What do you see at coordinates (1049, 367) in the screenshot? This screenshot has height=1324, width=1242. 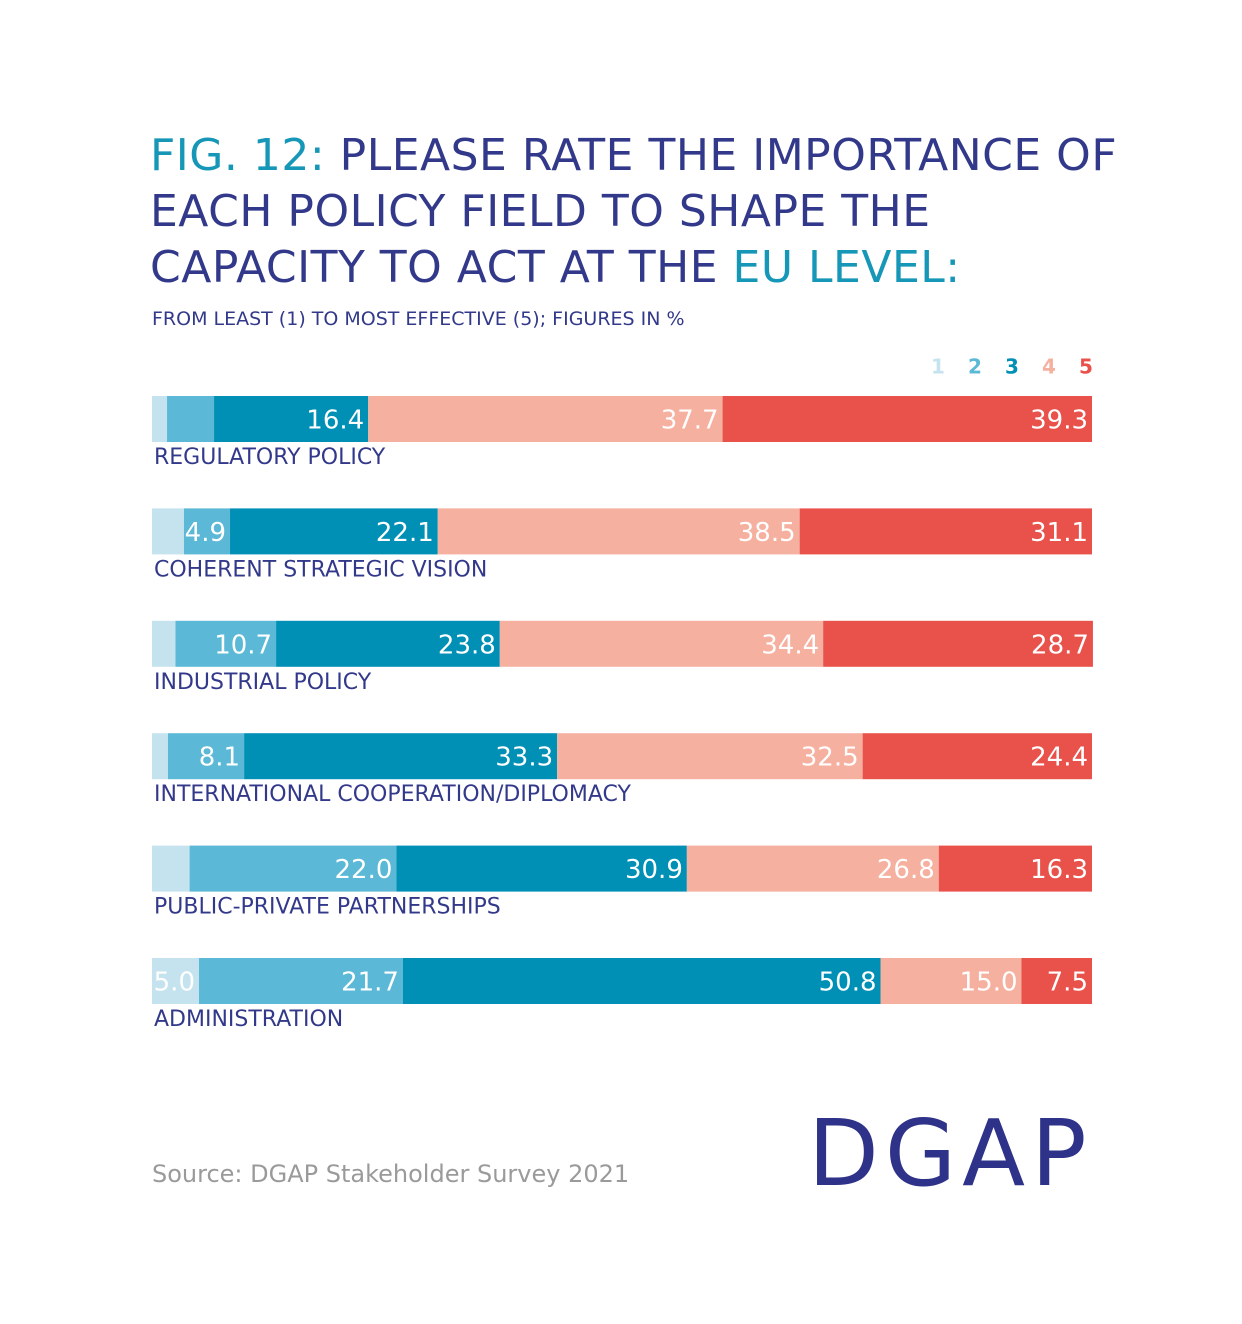 I see `legend-label: 4` at bounding box center [1049, 367].